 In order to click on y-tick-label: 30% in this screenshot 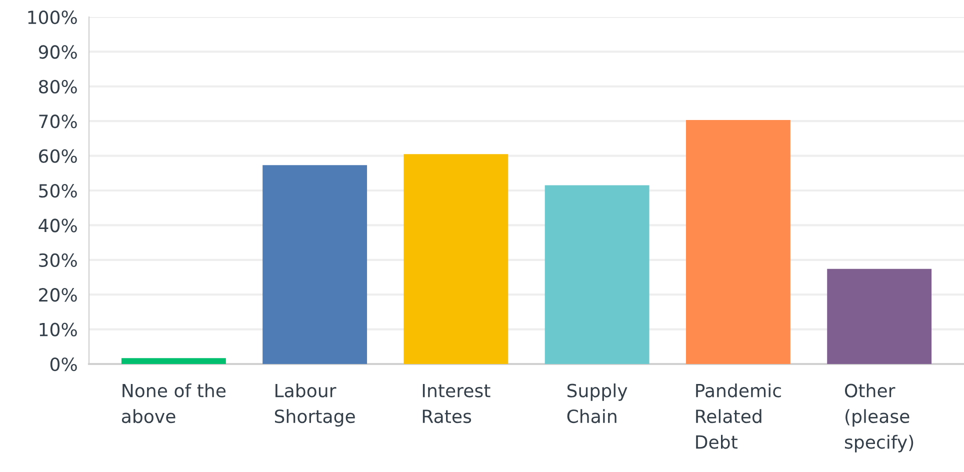, I will do `click(58, 260)`.